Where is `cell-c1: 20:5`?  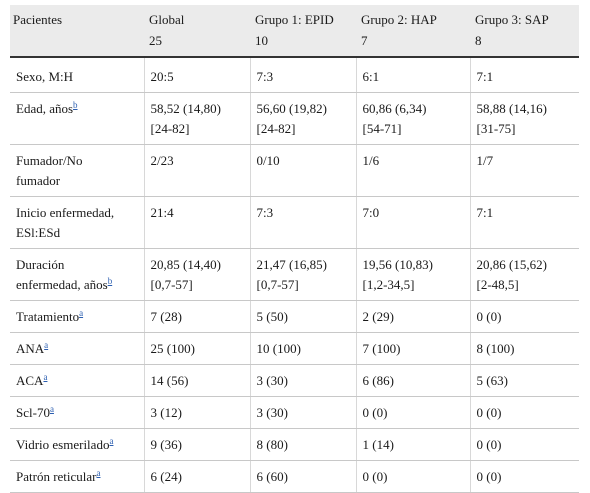 cell-c1: 20:5 is located at coordinates (197, 75).